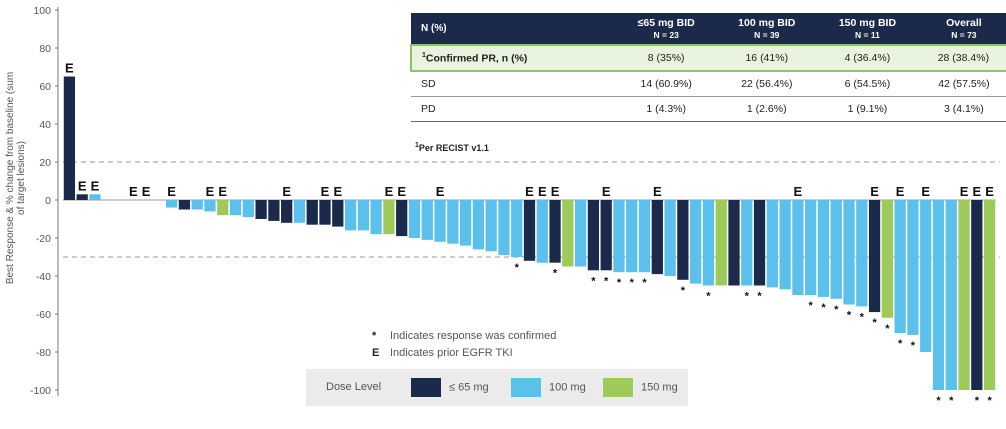 This screenshot has width=1006, height=429. What do you see at coordinates (964, 35) in the screenshot?
I see `header-sub: N = 73` at bounding box center [964, 35].